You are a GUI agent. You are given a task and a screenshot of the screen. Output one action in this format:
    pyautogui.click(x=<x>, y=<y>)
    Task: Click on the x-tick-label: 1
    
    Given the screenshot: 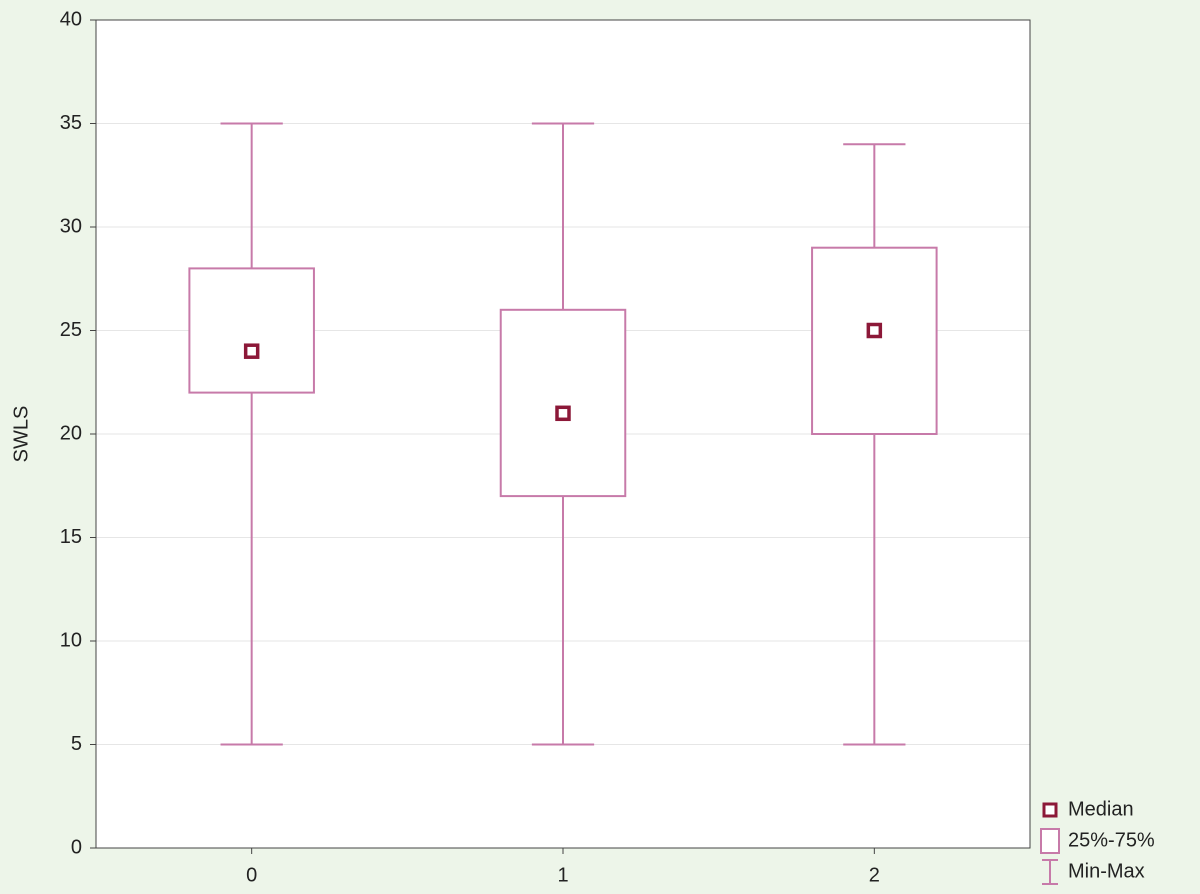 What is the action you would take?
    pyautogui.click(x=562, y=875)
    